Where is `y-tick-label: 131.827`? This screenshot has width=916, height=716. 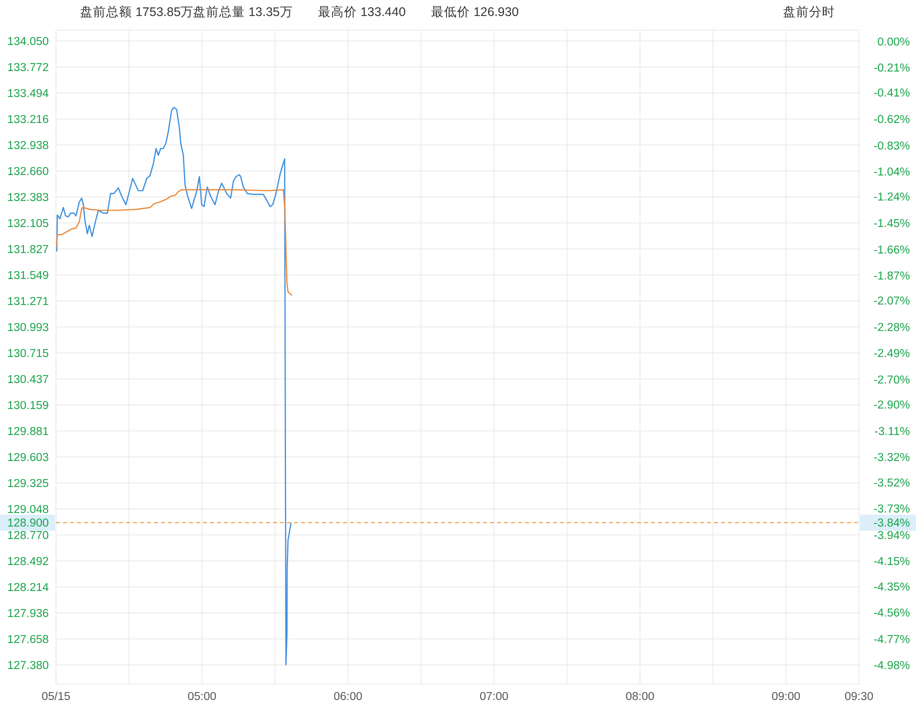 y-tick-label: 131.827 is located at coordinates (28, 250).